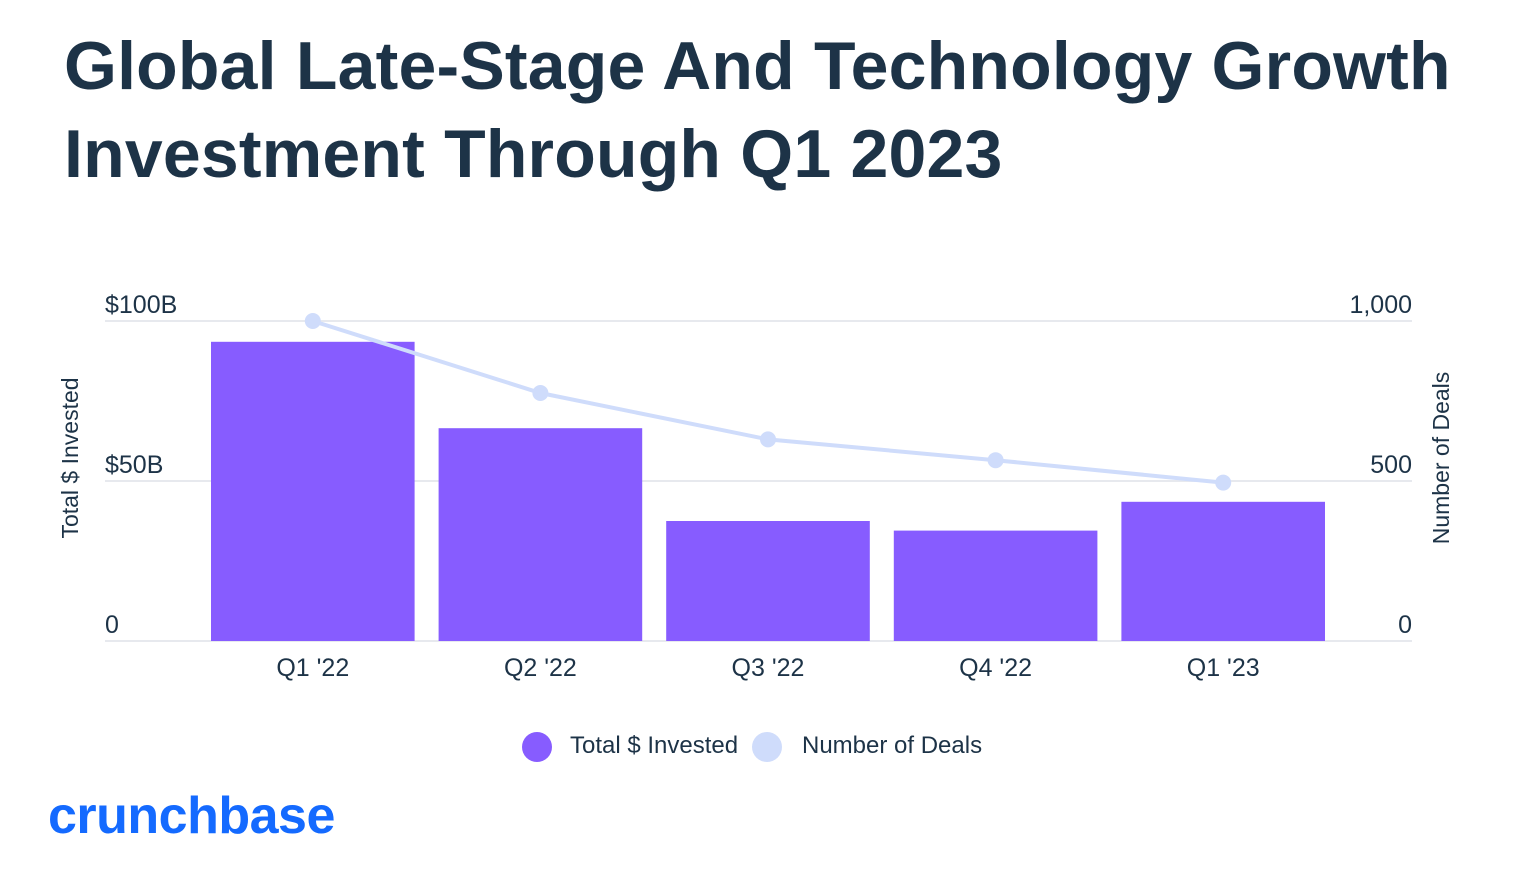 The image size is (1534, 884). Describe the element at coordinates (191, 816) in the screenshot. I see `crunchbase-logo: crunchbase` at that location.